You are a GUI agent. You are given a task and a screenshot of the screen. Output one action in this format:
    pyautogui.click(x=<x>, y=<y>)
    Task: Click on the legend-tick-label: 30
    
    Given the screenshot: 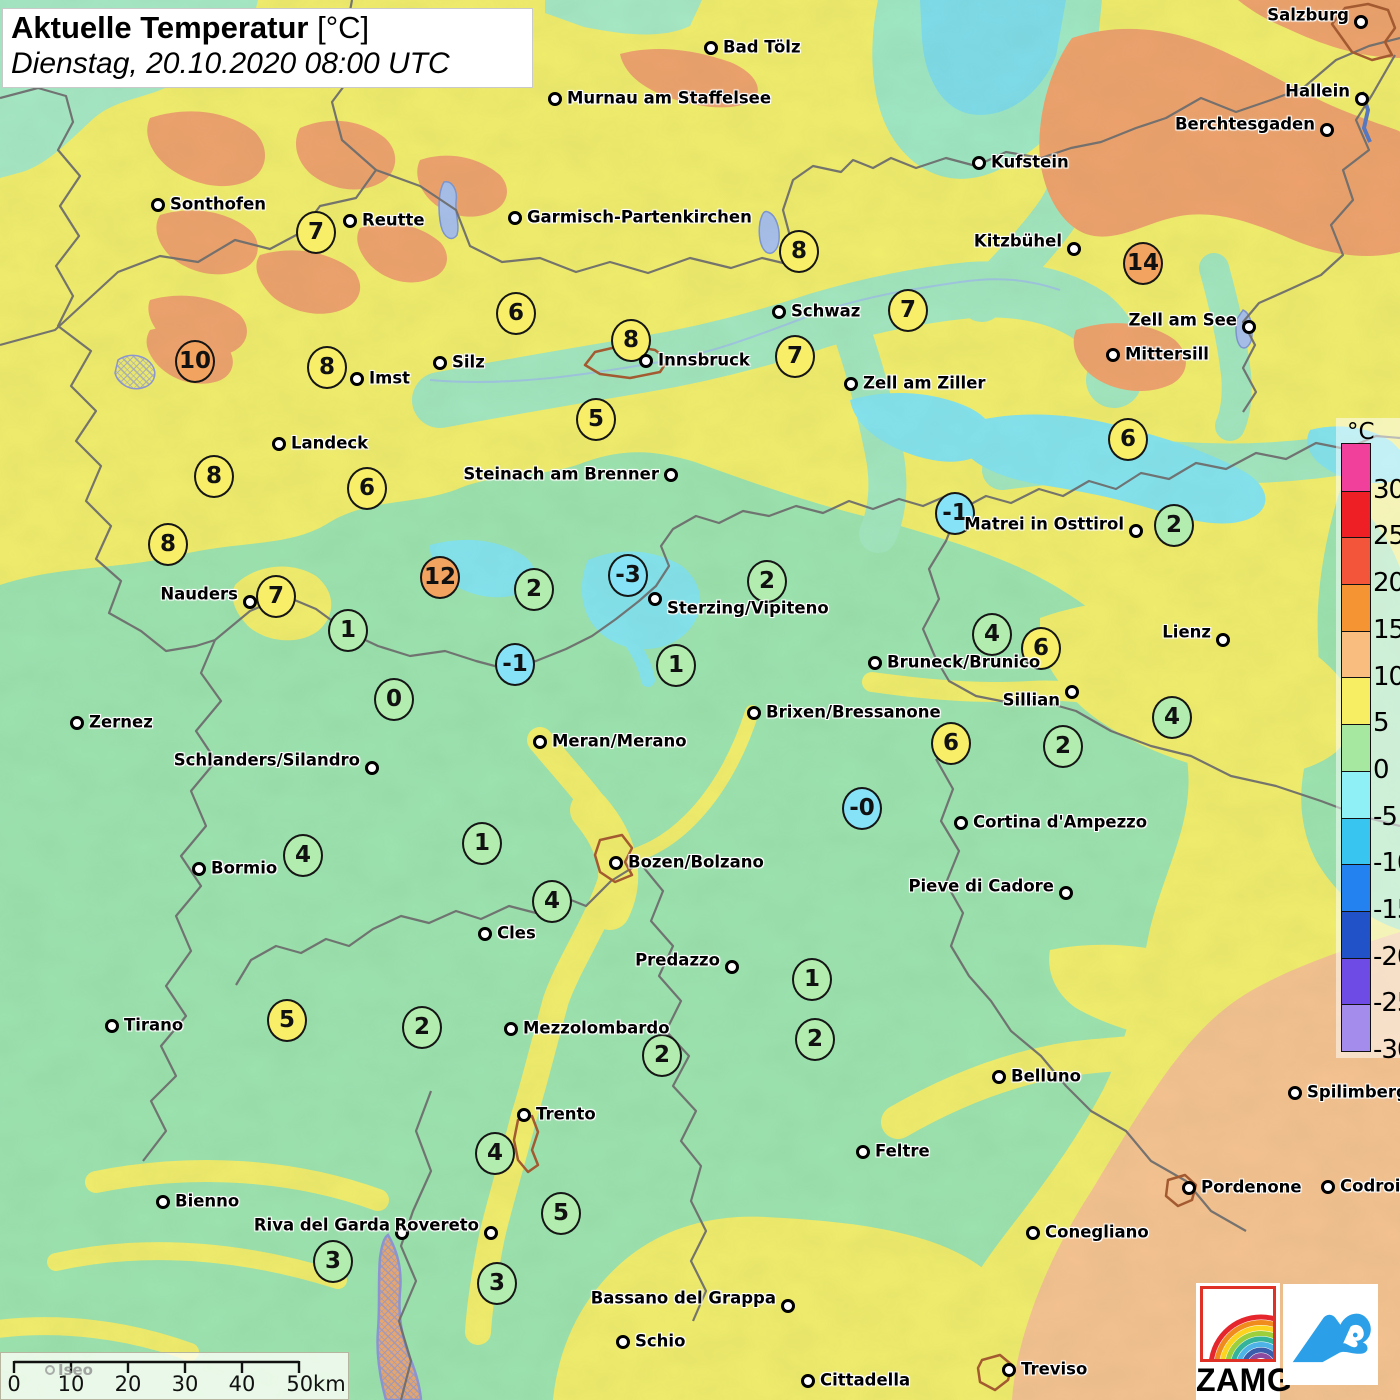 What is the action you would take?
    pyautogui.click(x=1386, y=489)
    